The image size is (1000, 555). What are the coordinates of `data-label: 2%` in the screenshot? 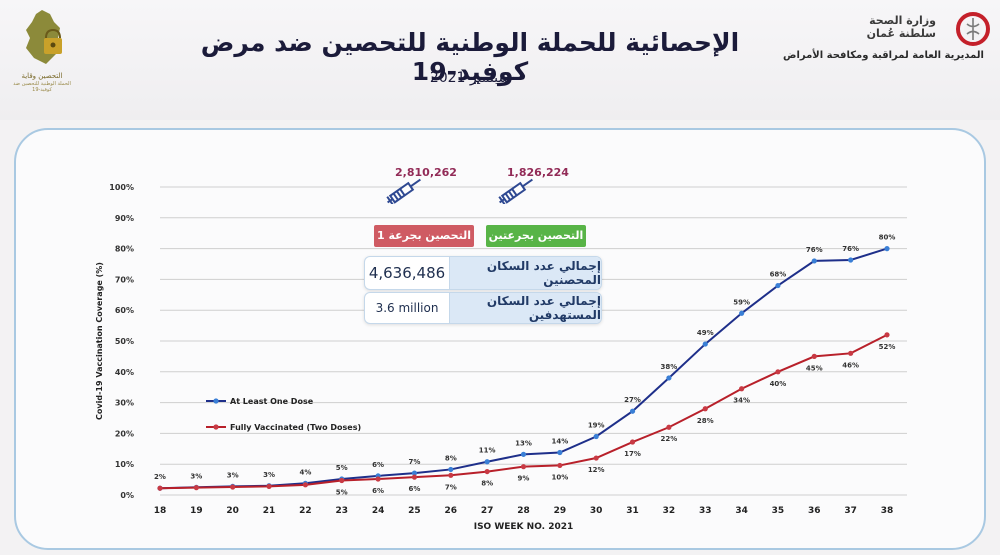 It's located at (160, 477).